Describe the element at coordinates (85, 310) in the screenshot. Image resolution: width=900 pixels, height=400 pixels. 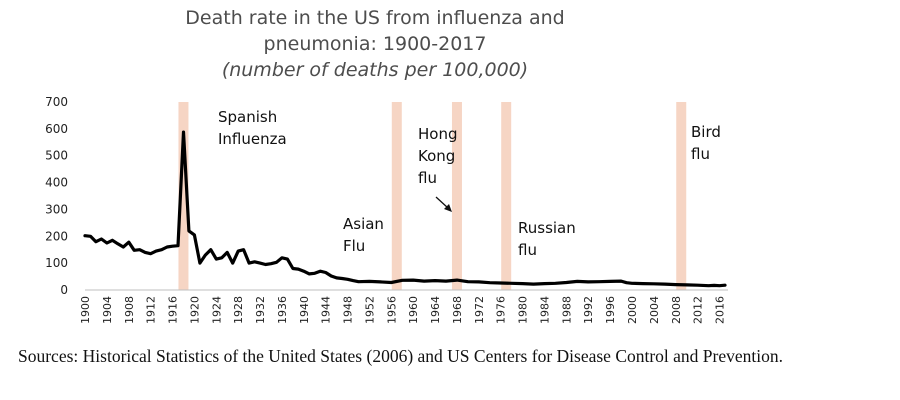
I see `x-tick-label: 1900` at that location.